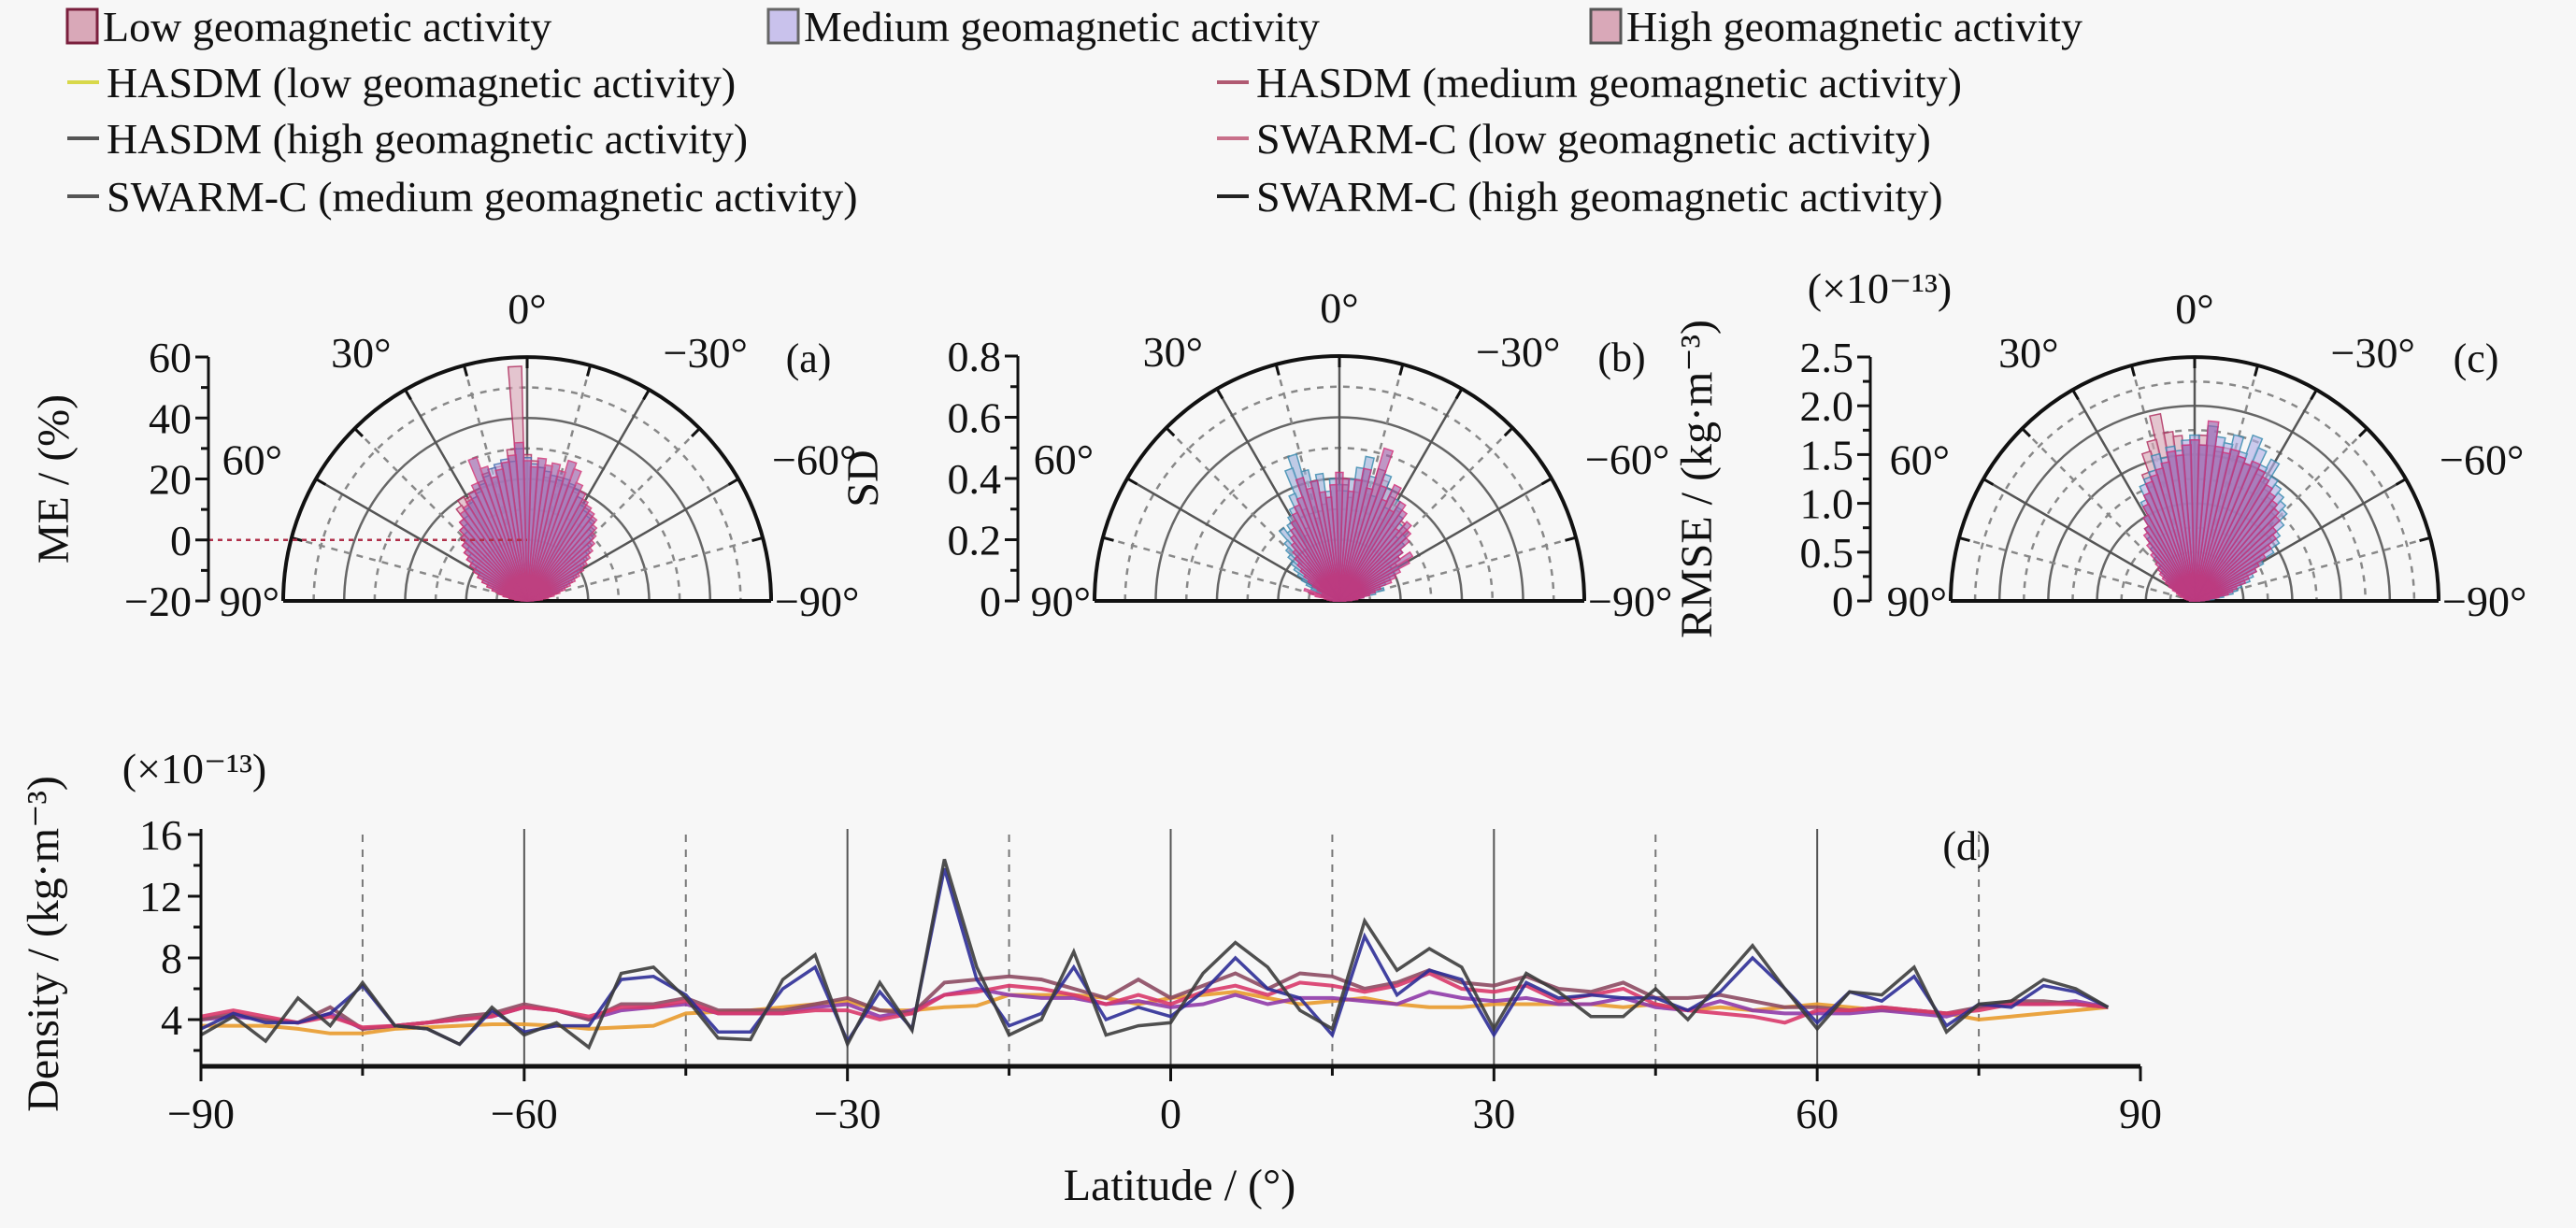 This screenshot has height=1228, width=2576. Describe the element at coordinates (158, 601) in the screenshot. I see `y-tick-label: −20` at that location.